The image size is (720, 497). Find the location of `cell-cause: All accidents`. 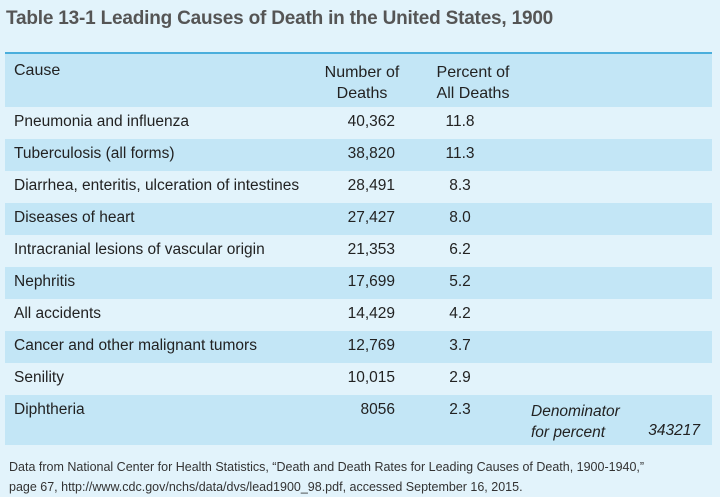

cell-cause: All accidents is located at coordinates (58, 313).